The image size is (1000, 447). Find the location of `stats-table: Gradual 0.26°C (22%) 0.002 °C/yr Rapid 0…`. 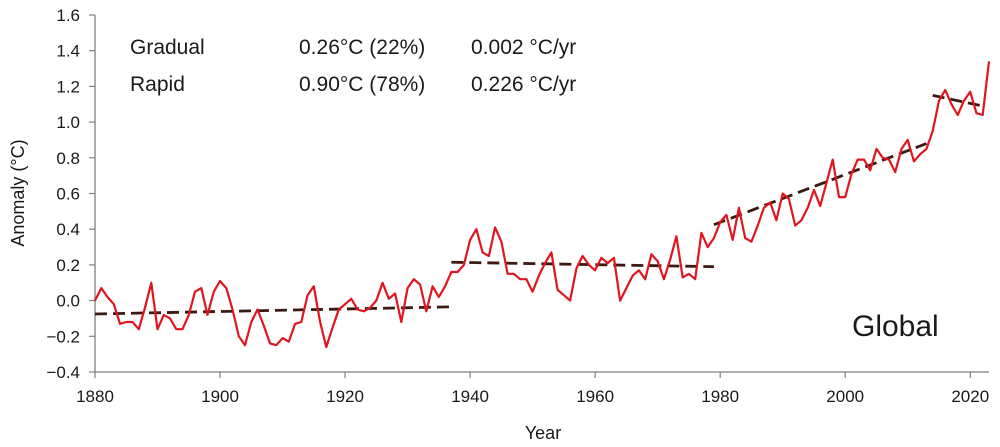

stats-table: Gradual 0.26°C (22%) 0.002 °C/yr Rapid 0… is located at coordinates (353, 66).